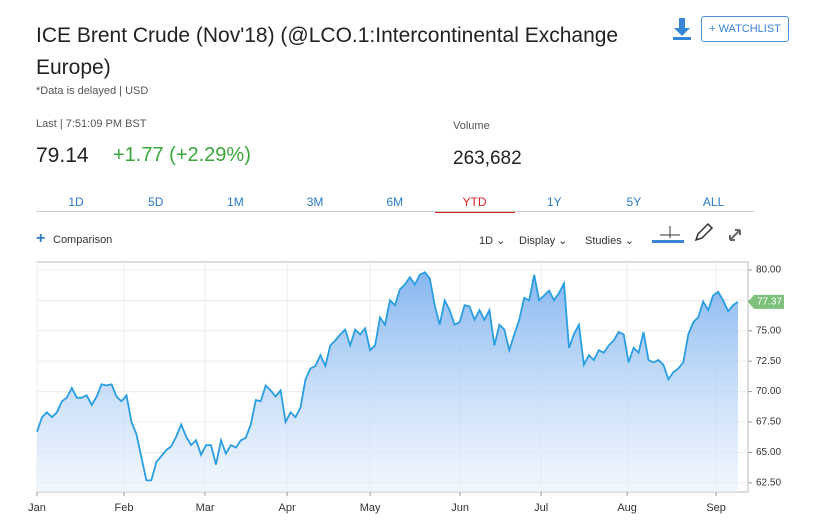  I want to click on tab-divider, so click(395, 211).